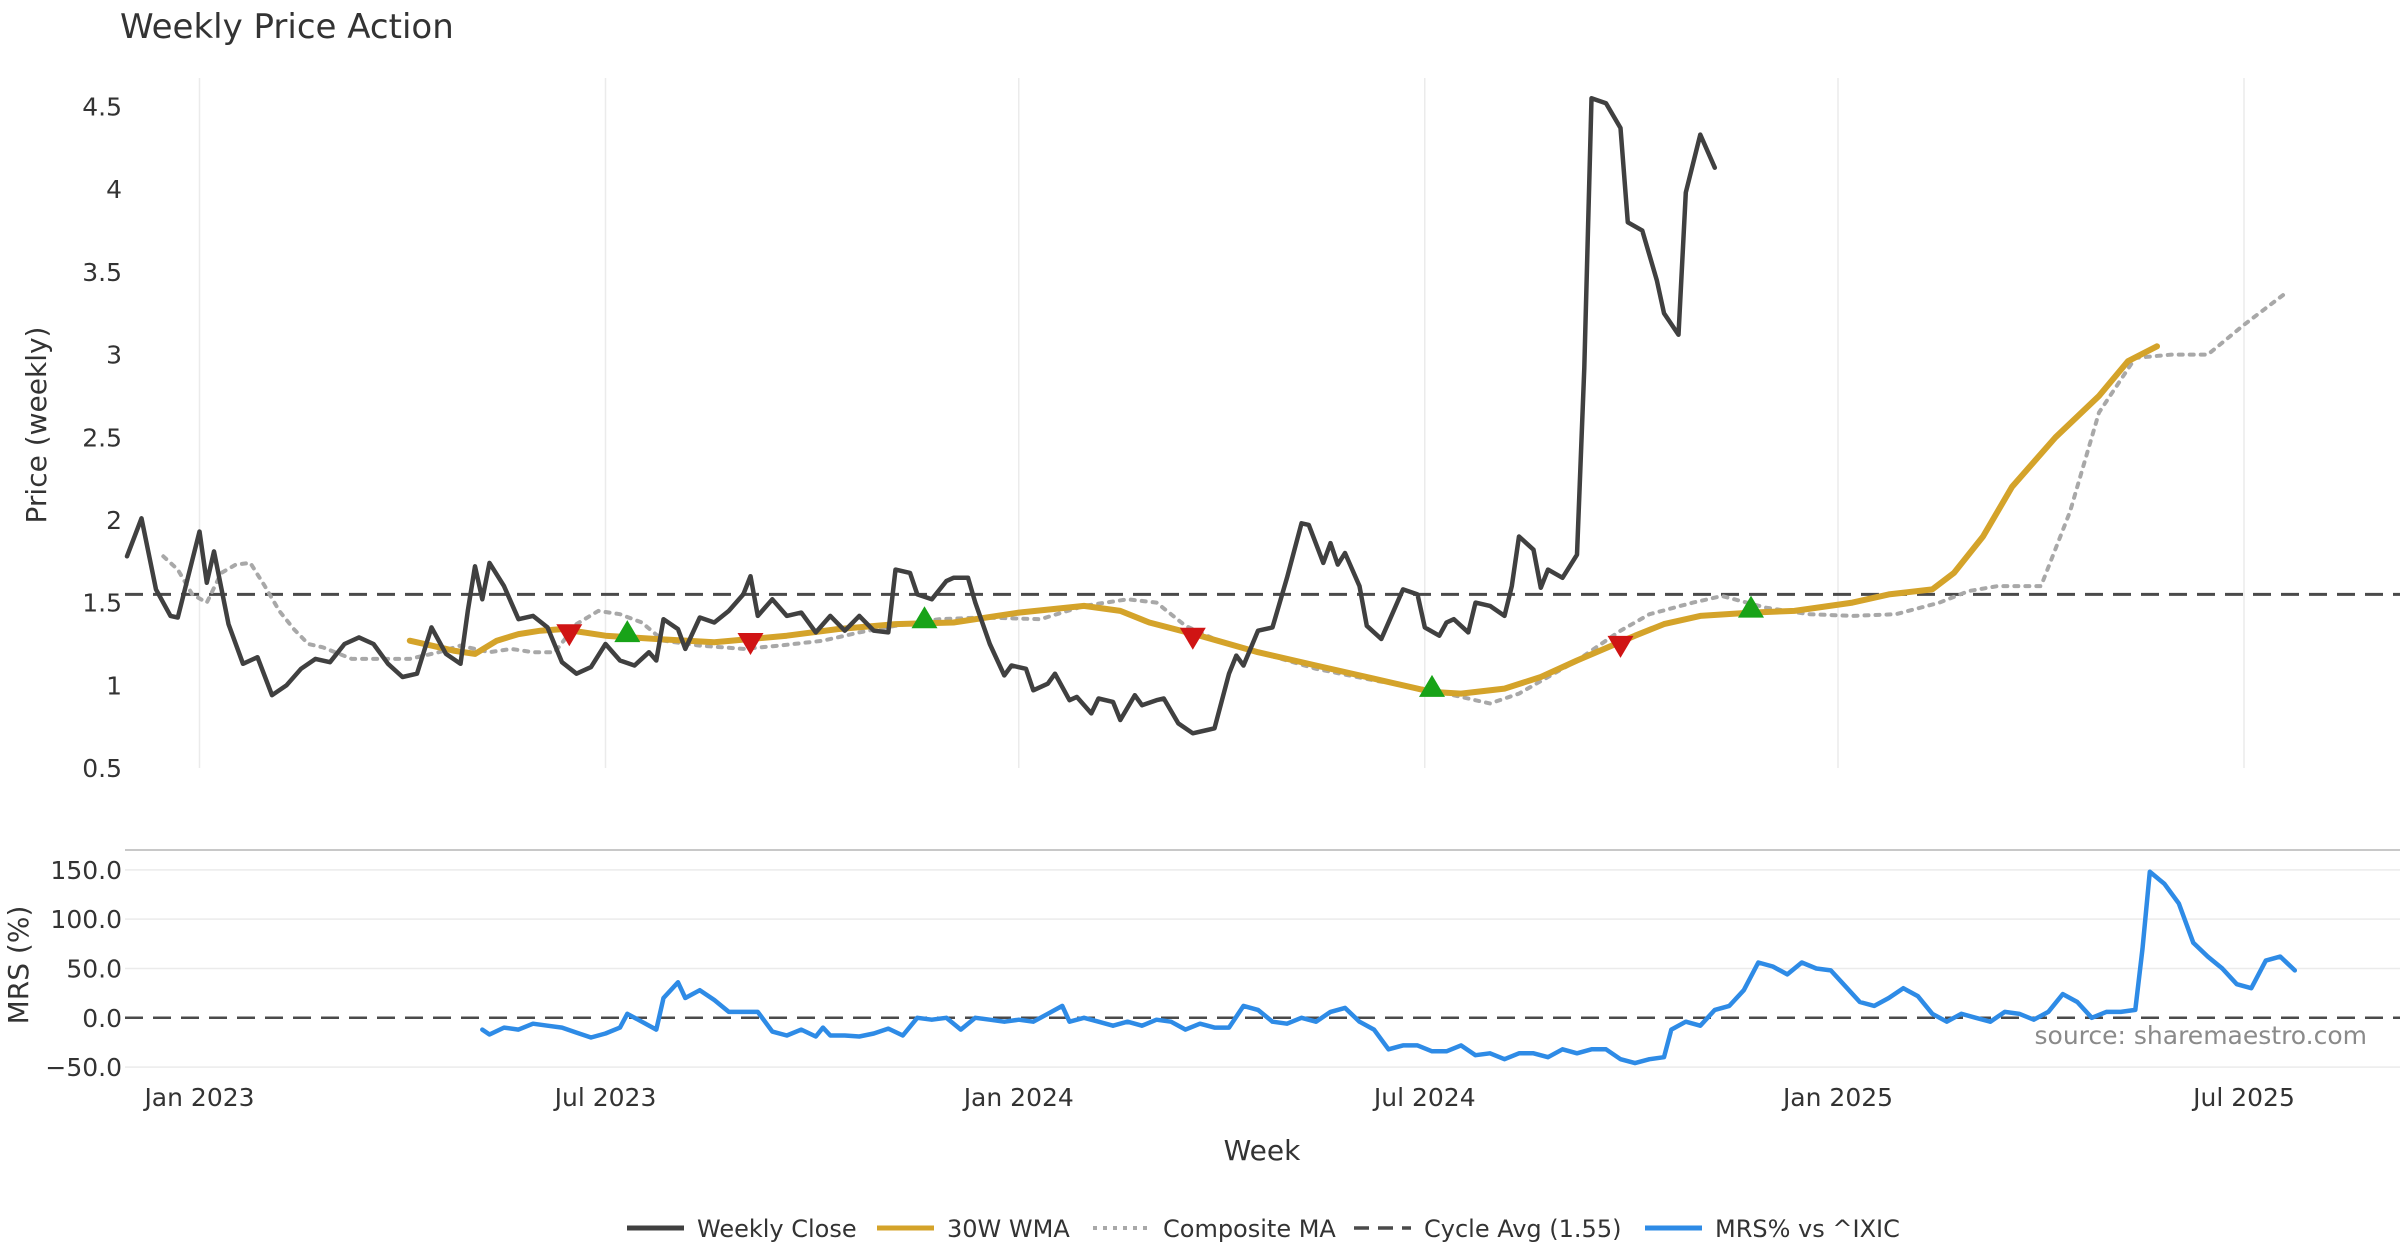 The height and width of the screenshot is (1260, 2400). I want to click on price-y-tick-label: 3, so click(114, 355).